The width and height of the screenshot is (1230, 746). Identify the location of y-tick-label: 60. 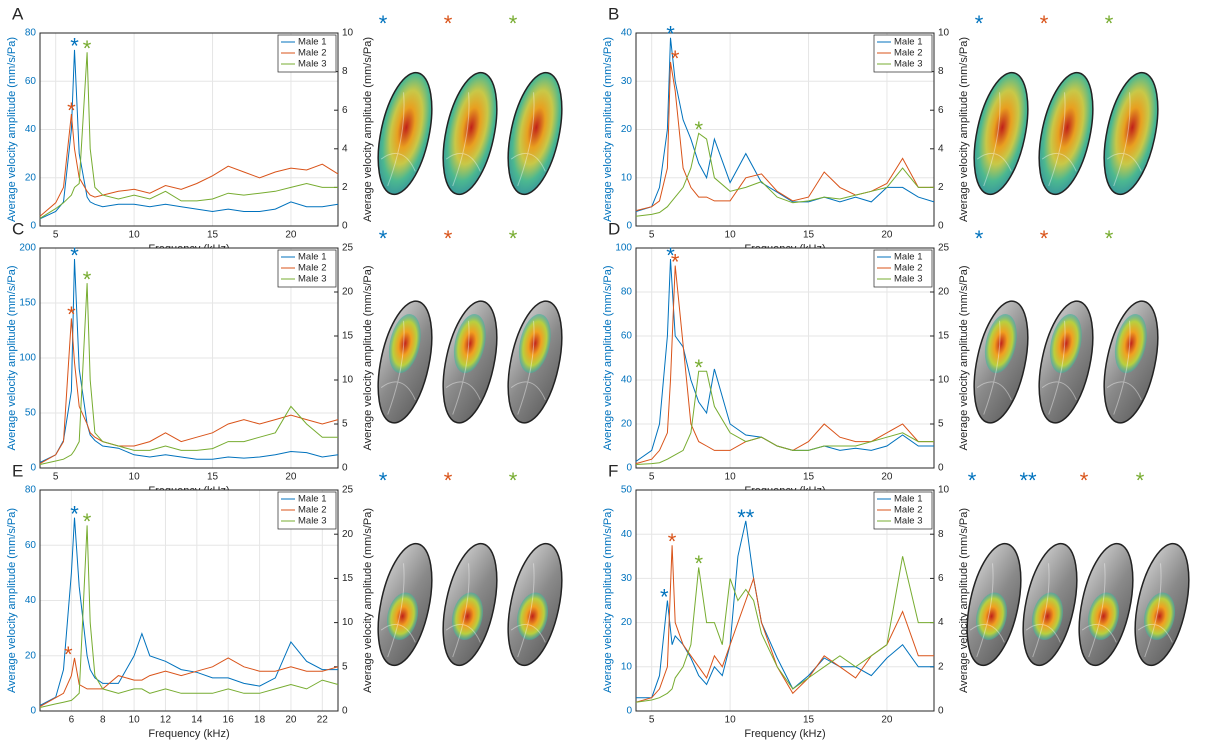
(627, 336).